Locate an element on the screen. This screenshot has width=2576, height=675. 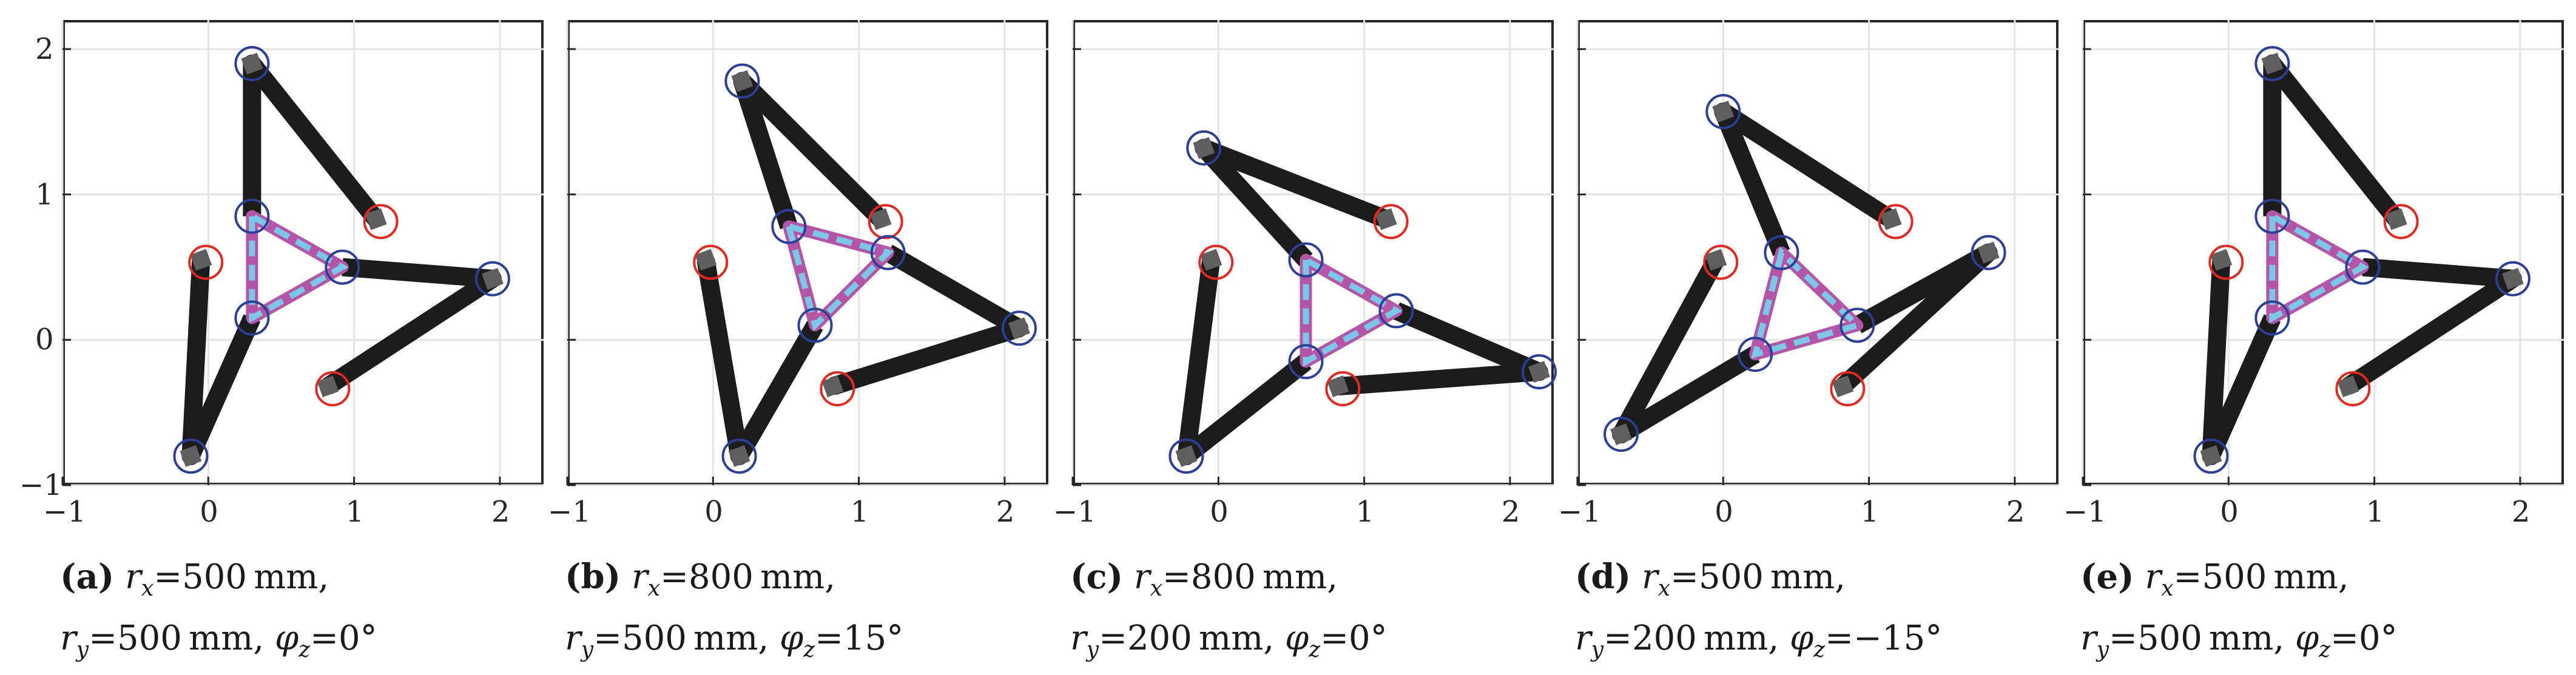
caption-label: (e) is located at coordinates (2107, 577).